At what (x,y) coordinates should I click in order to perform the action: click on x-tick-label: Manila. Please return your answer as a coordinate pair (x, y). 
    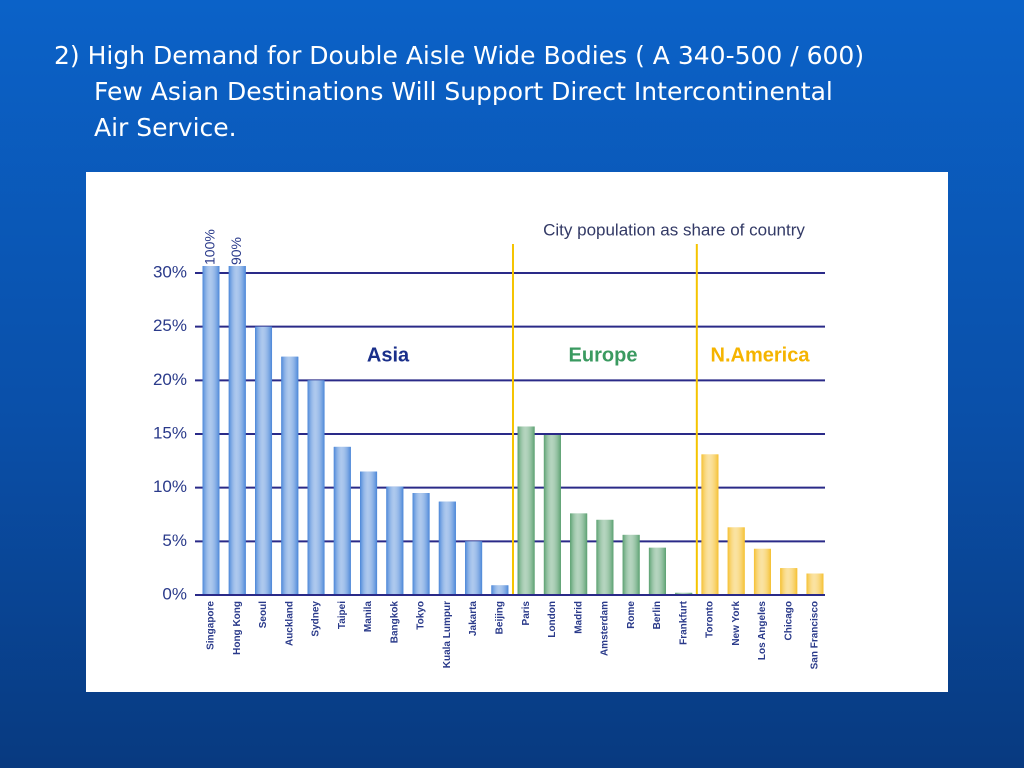
    Looking at the image, I should click on (368, 617).